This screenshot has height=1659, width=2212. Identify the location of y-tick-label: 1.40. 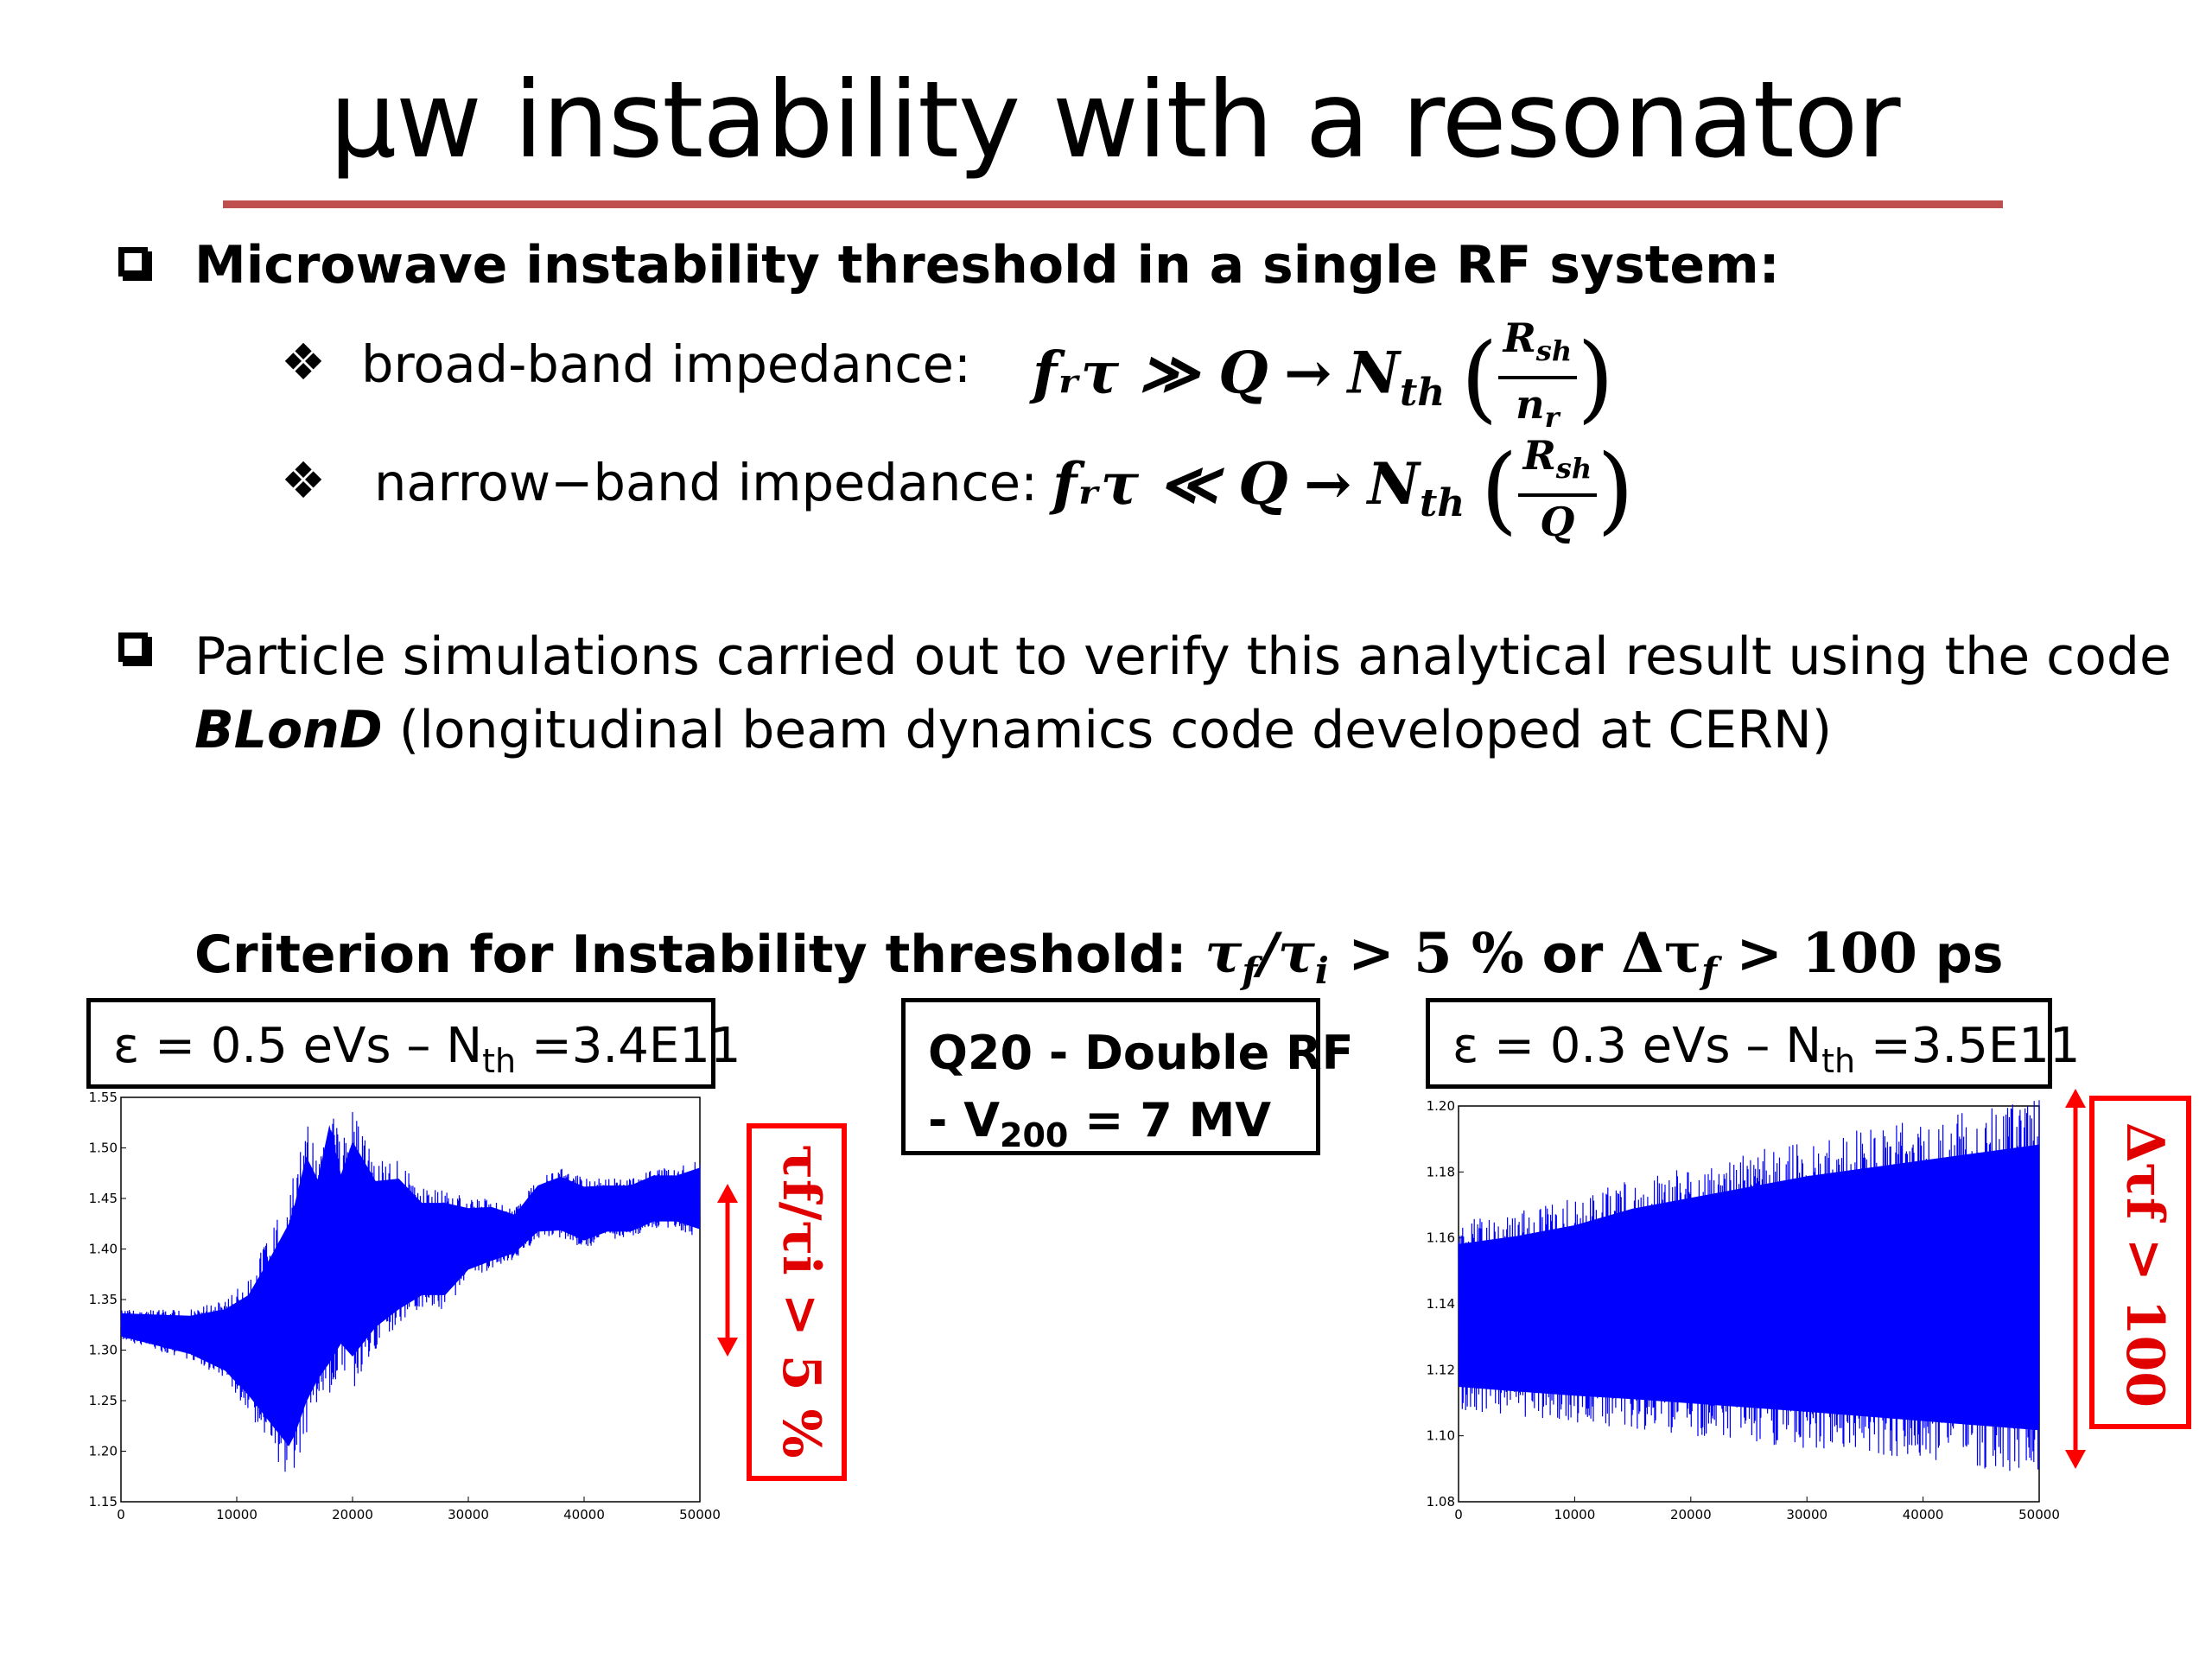
(103, 1249).